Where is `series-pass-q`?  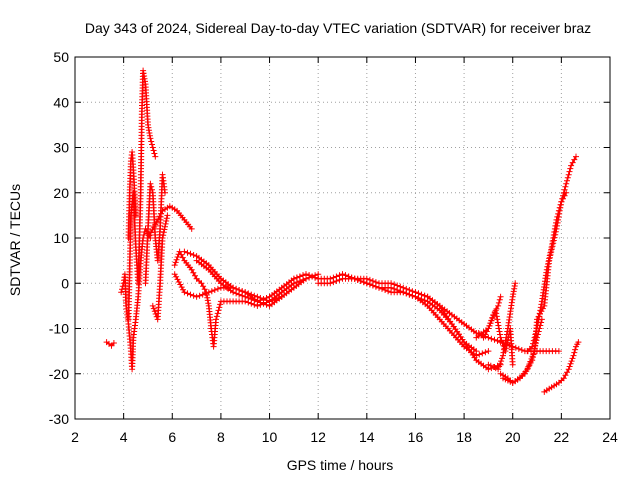 series-pass-q is located at coordinates (489, 317).